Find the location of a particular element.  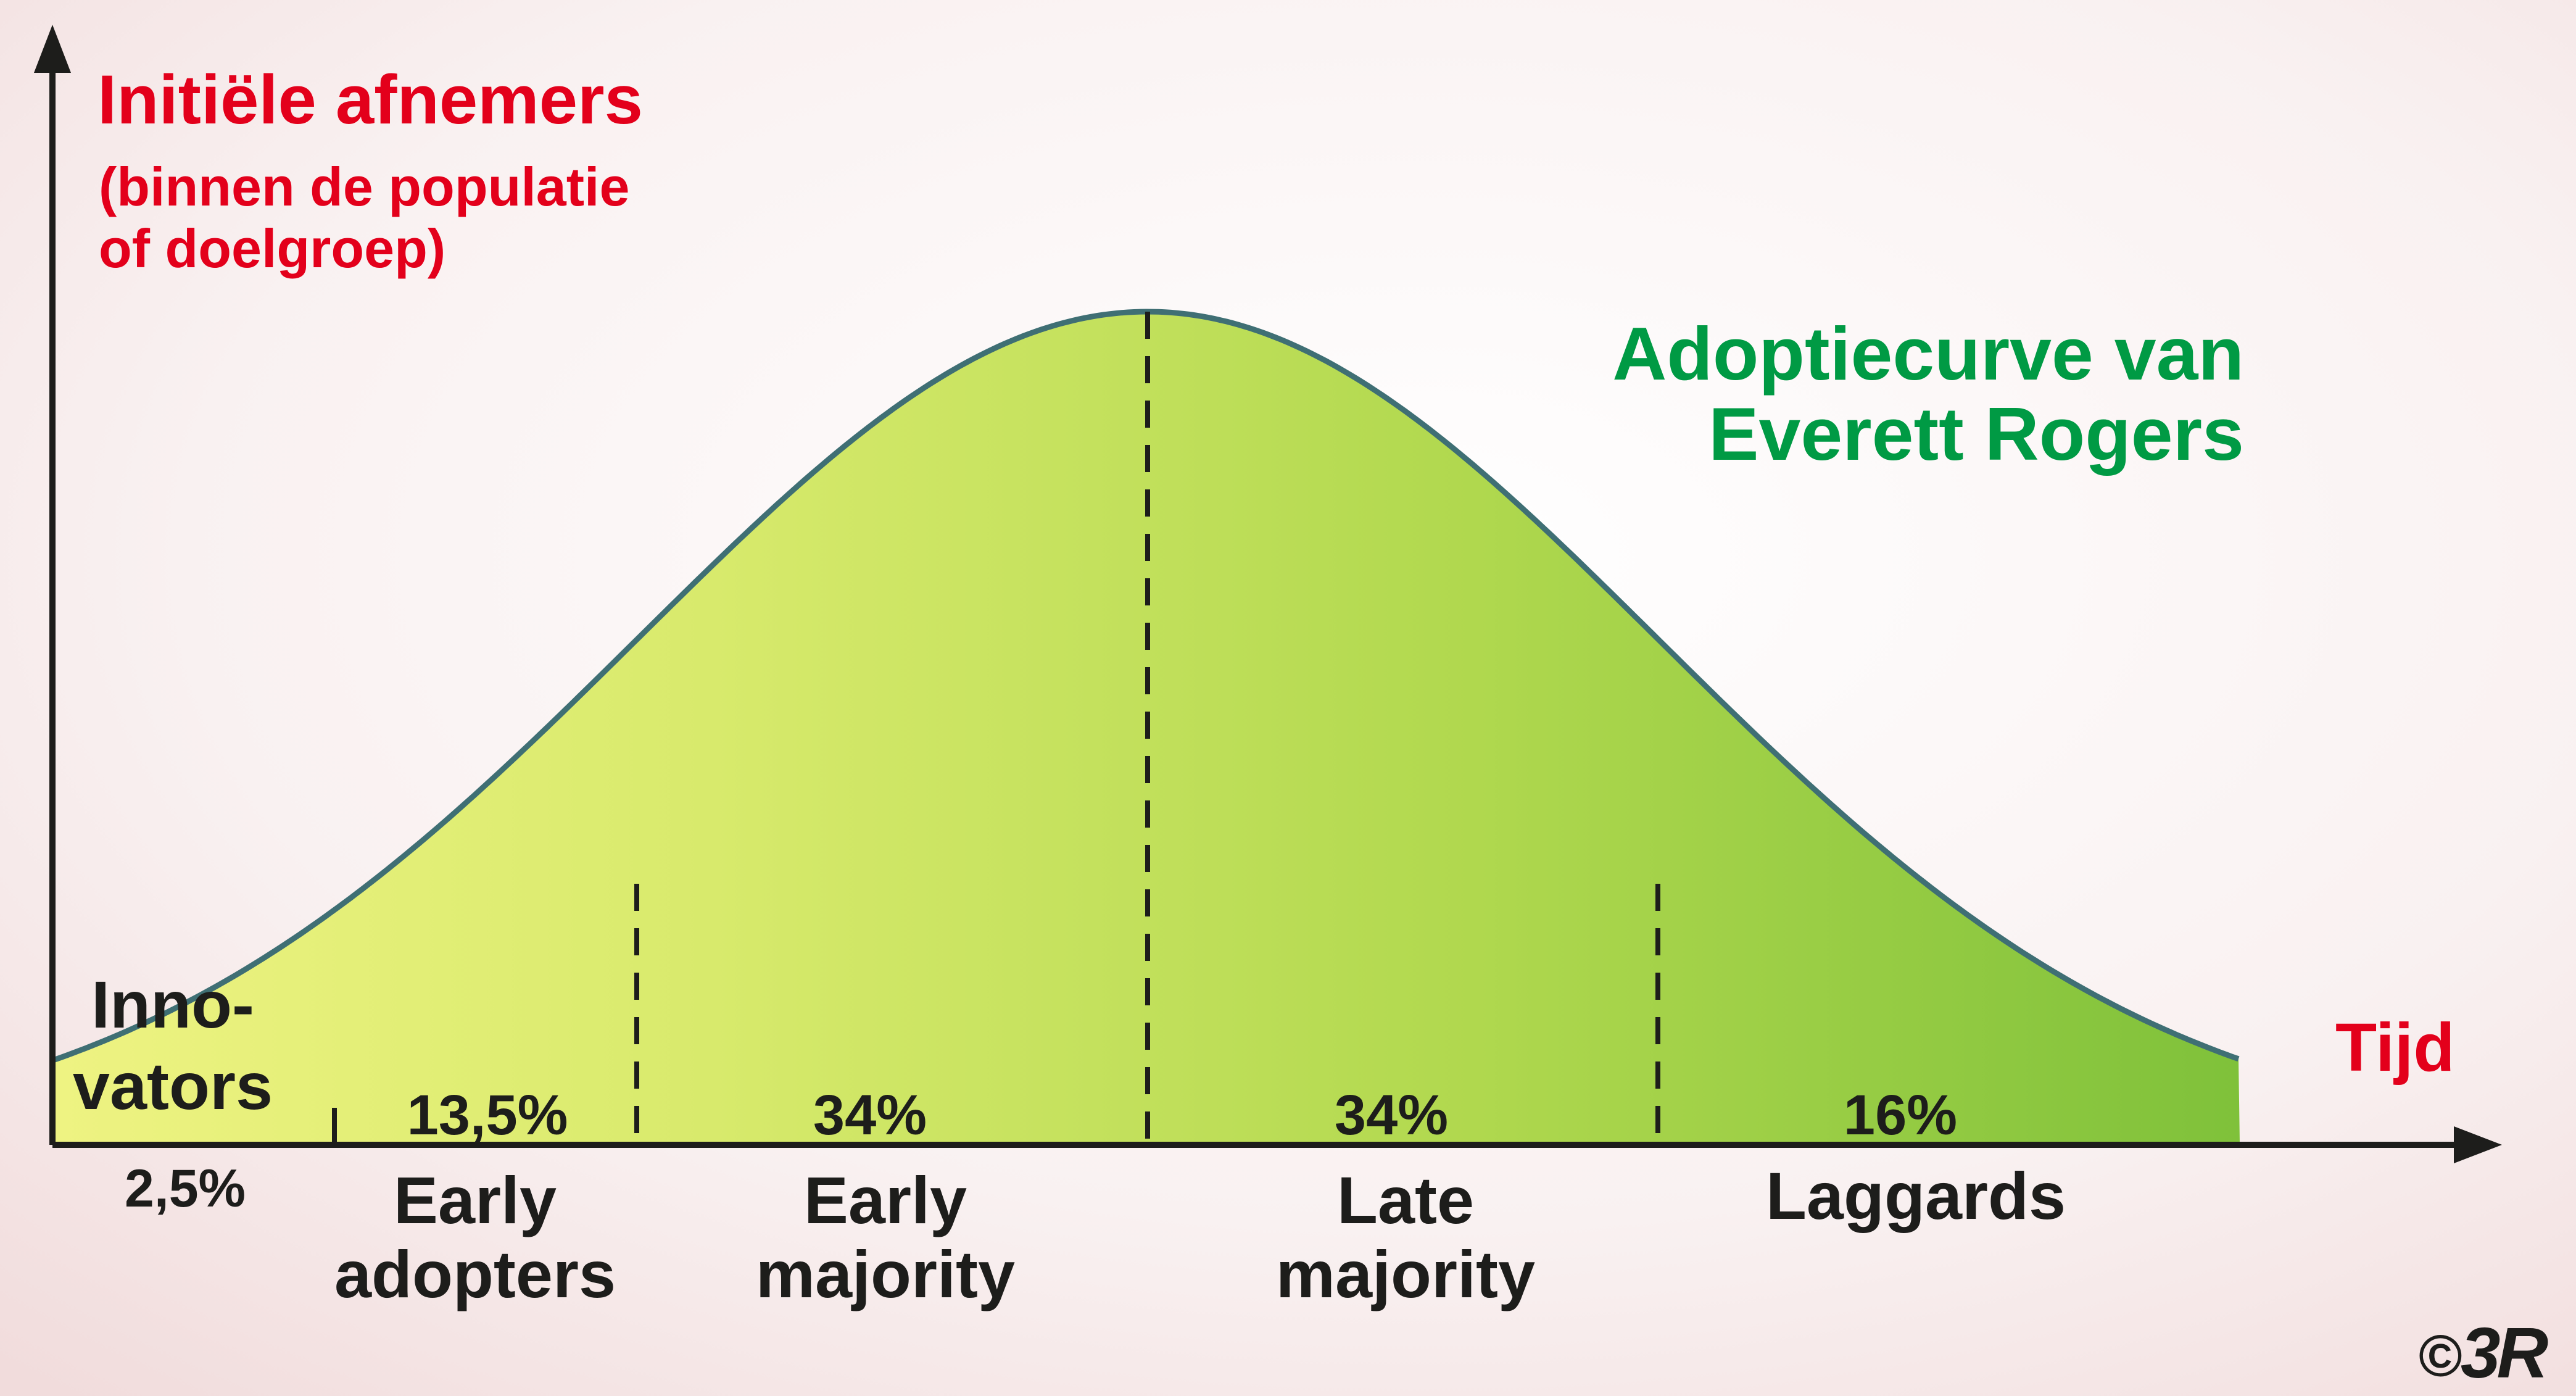

copyright: © 3R is located at coordinates (2485, 1353).